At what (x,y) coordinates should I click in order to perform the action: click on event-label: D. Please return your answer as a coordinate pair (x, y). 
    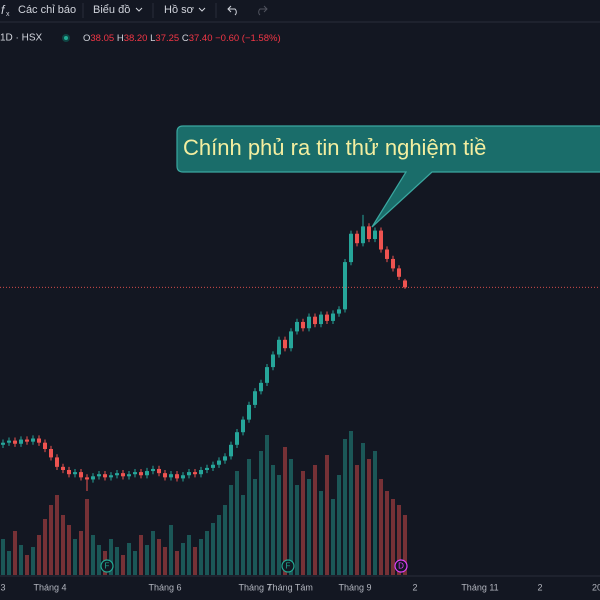
    Looking at the image, I should click on (401, 566).